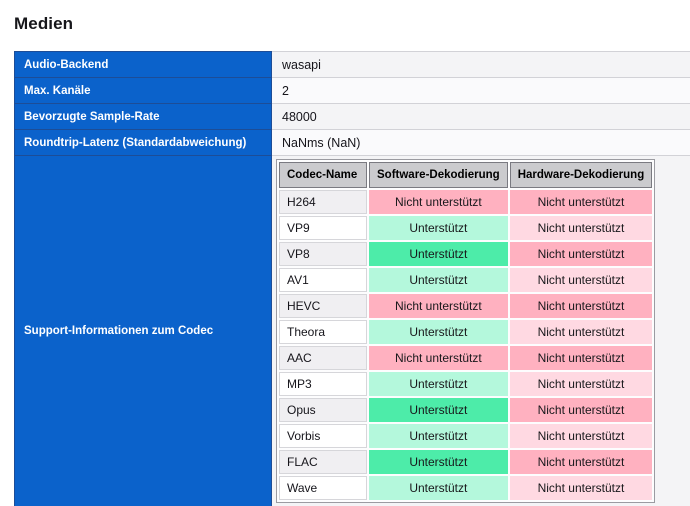  I want to click on codec-row: VP8 Unterstützt Nicht unterstützt, so click(466, 254).